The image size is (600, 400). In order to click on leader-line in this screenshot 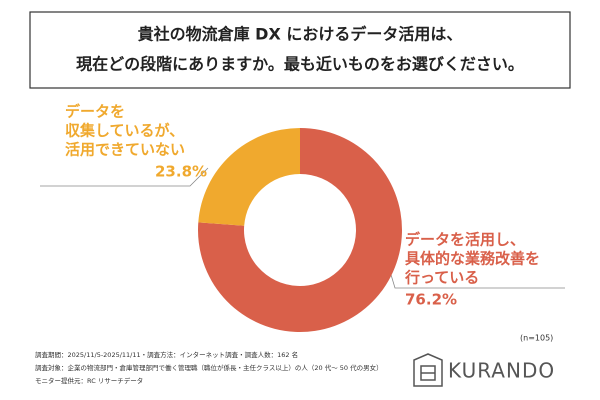, I will do `click(124, 177)`.